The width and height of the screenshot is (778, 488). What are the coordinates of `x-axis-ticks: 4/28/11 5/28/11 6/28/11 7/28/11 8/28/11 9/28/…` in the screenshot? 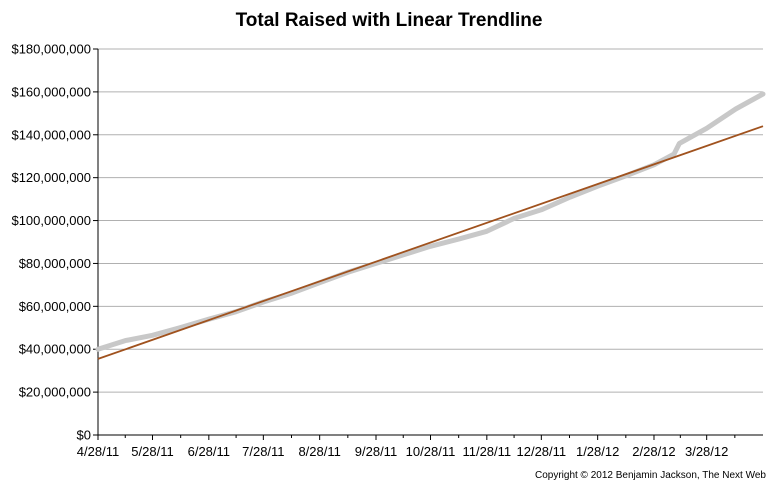 It's located at (406, 447).